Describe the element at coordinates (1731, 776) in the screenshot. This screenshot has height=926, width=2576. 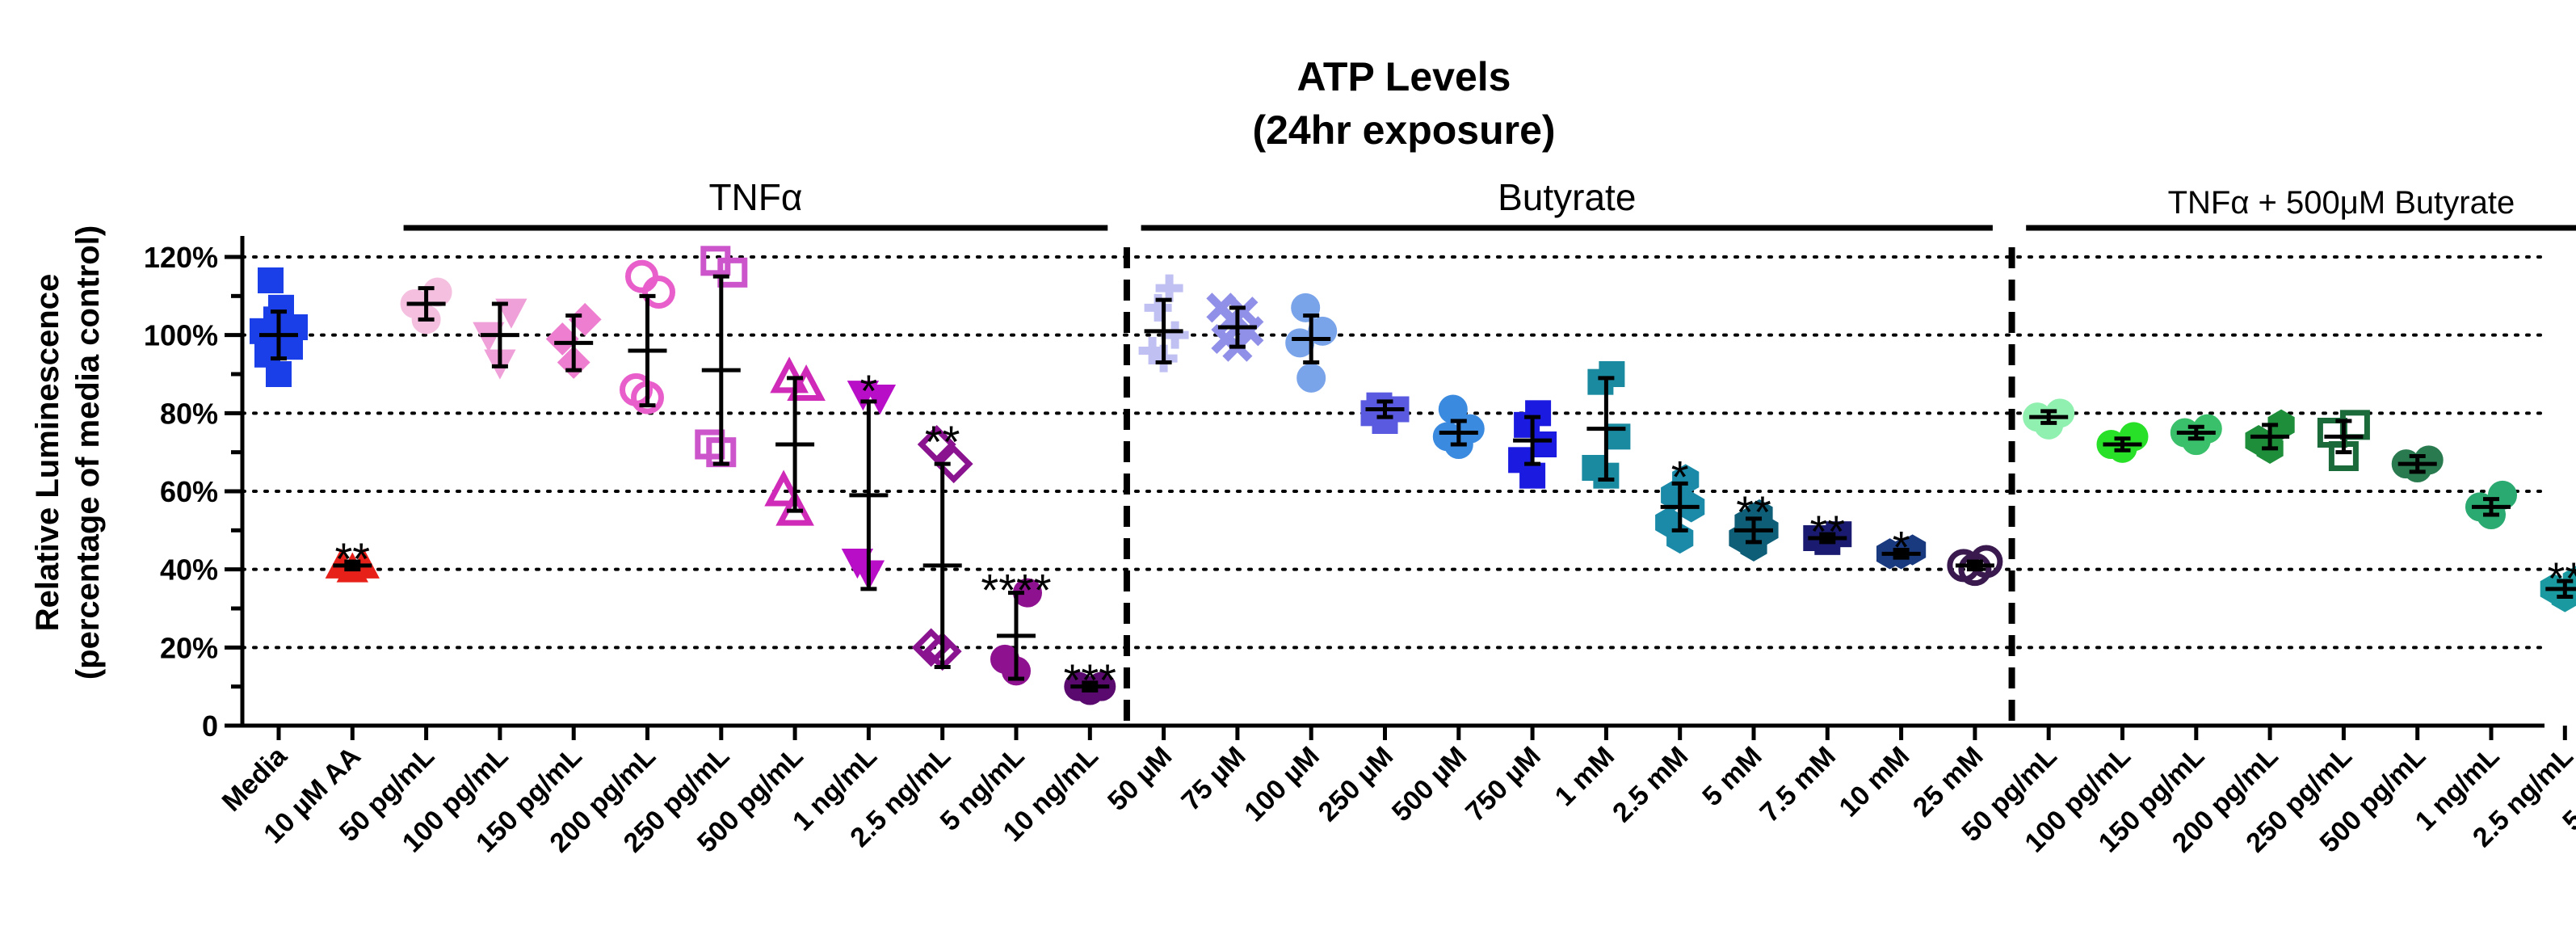
I see `x-tick-label: 5 mM` at that location.